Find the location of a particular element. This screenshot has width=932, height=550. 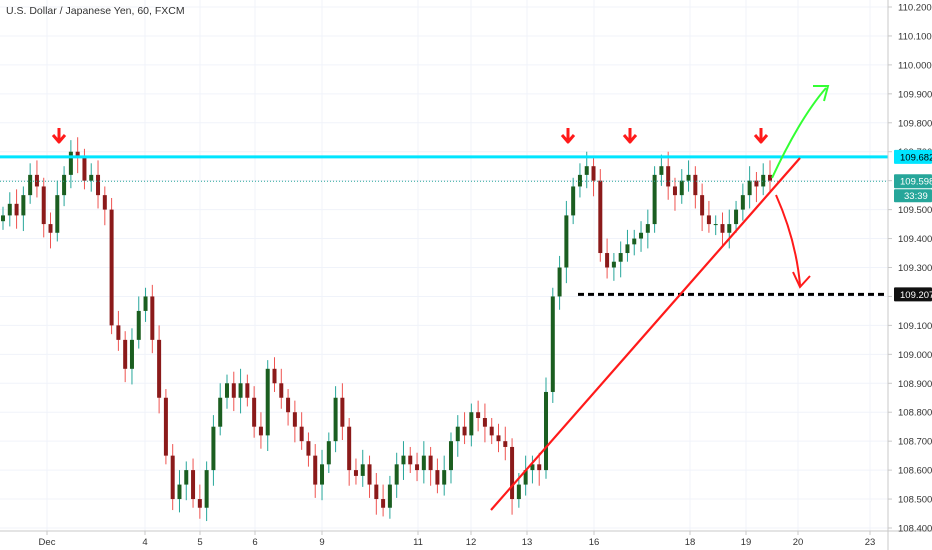

countdown-badge: 33:39 is located at coordinates (913, 196).